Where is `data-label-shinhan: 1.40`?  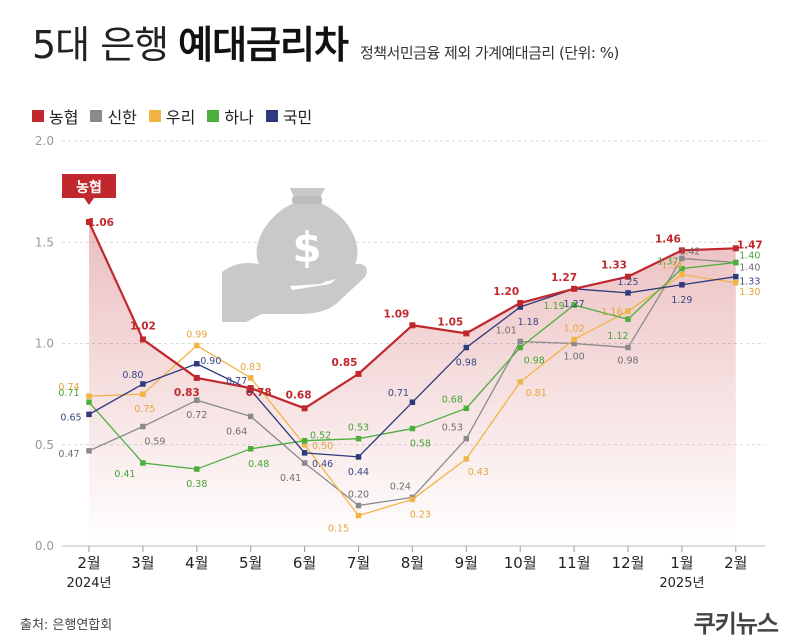
data-label-shinhan: 1.40 is located at coordinates (749, 268).